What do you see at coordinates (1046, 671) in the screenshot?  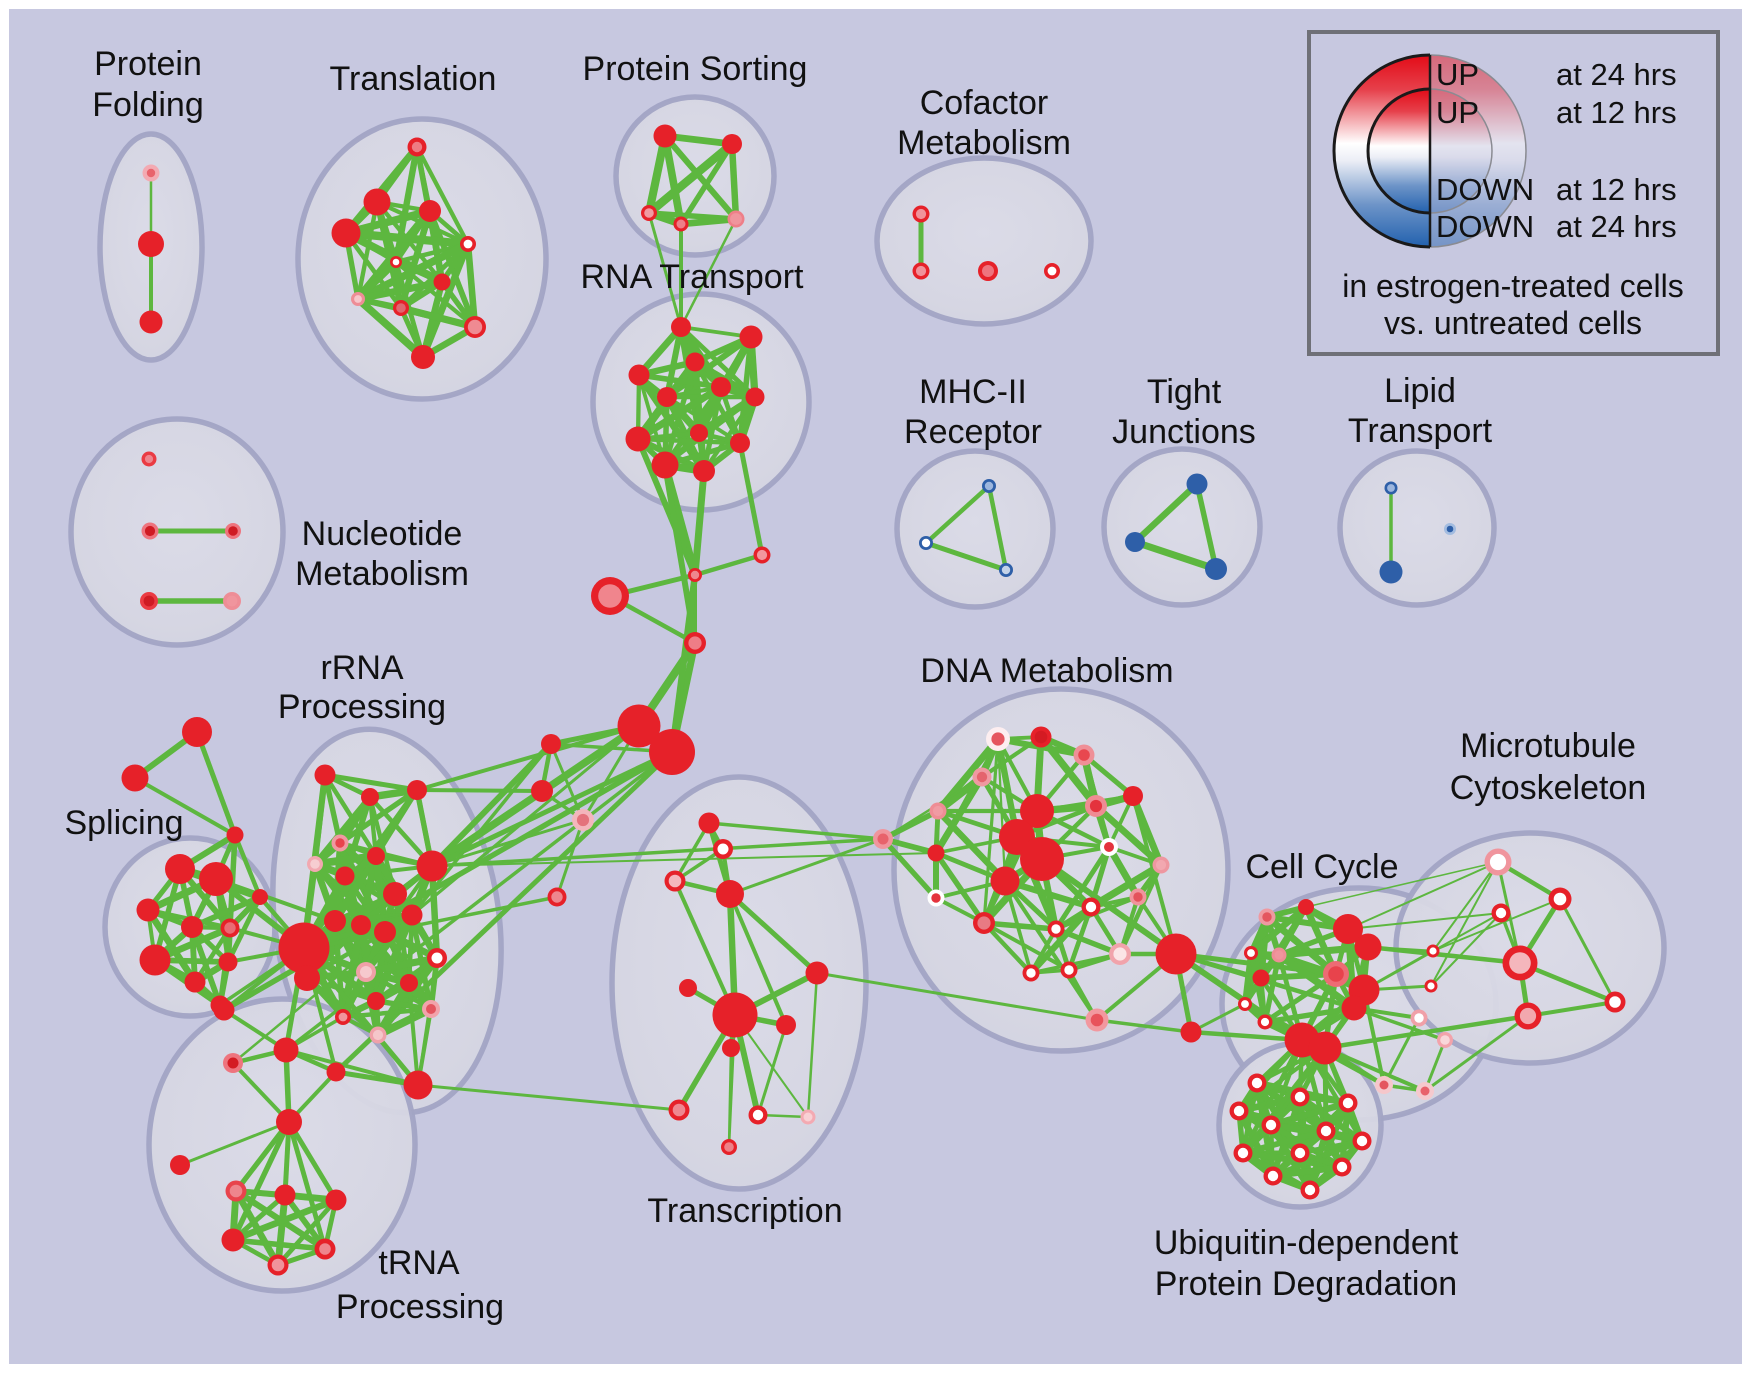 I see `svg-text: DNA Metabolism` at bounding box center [1046, 671].